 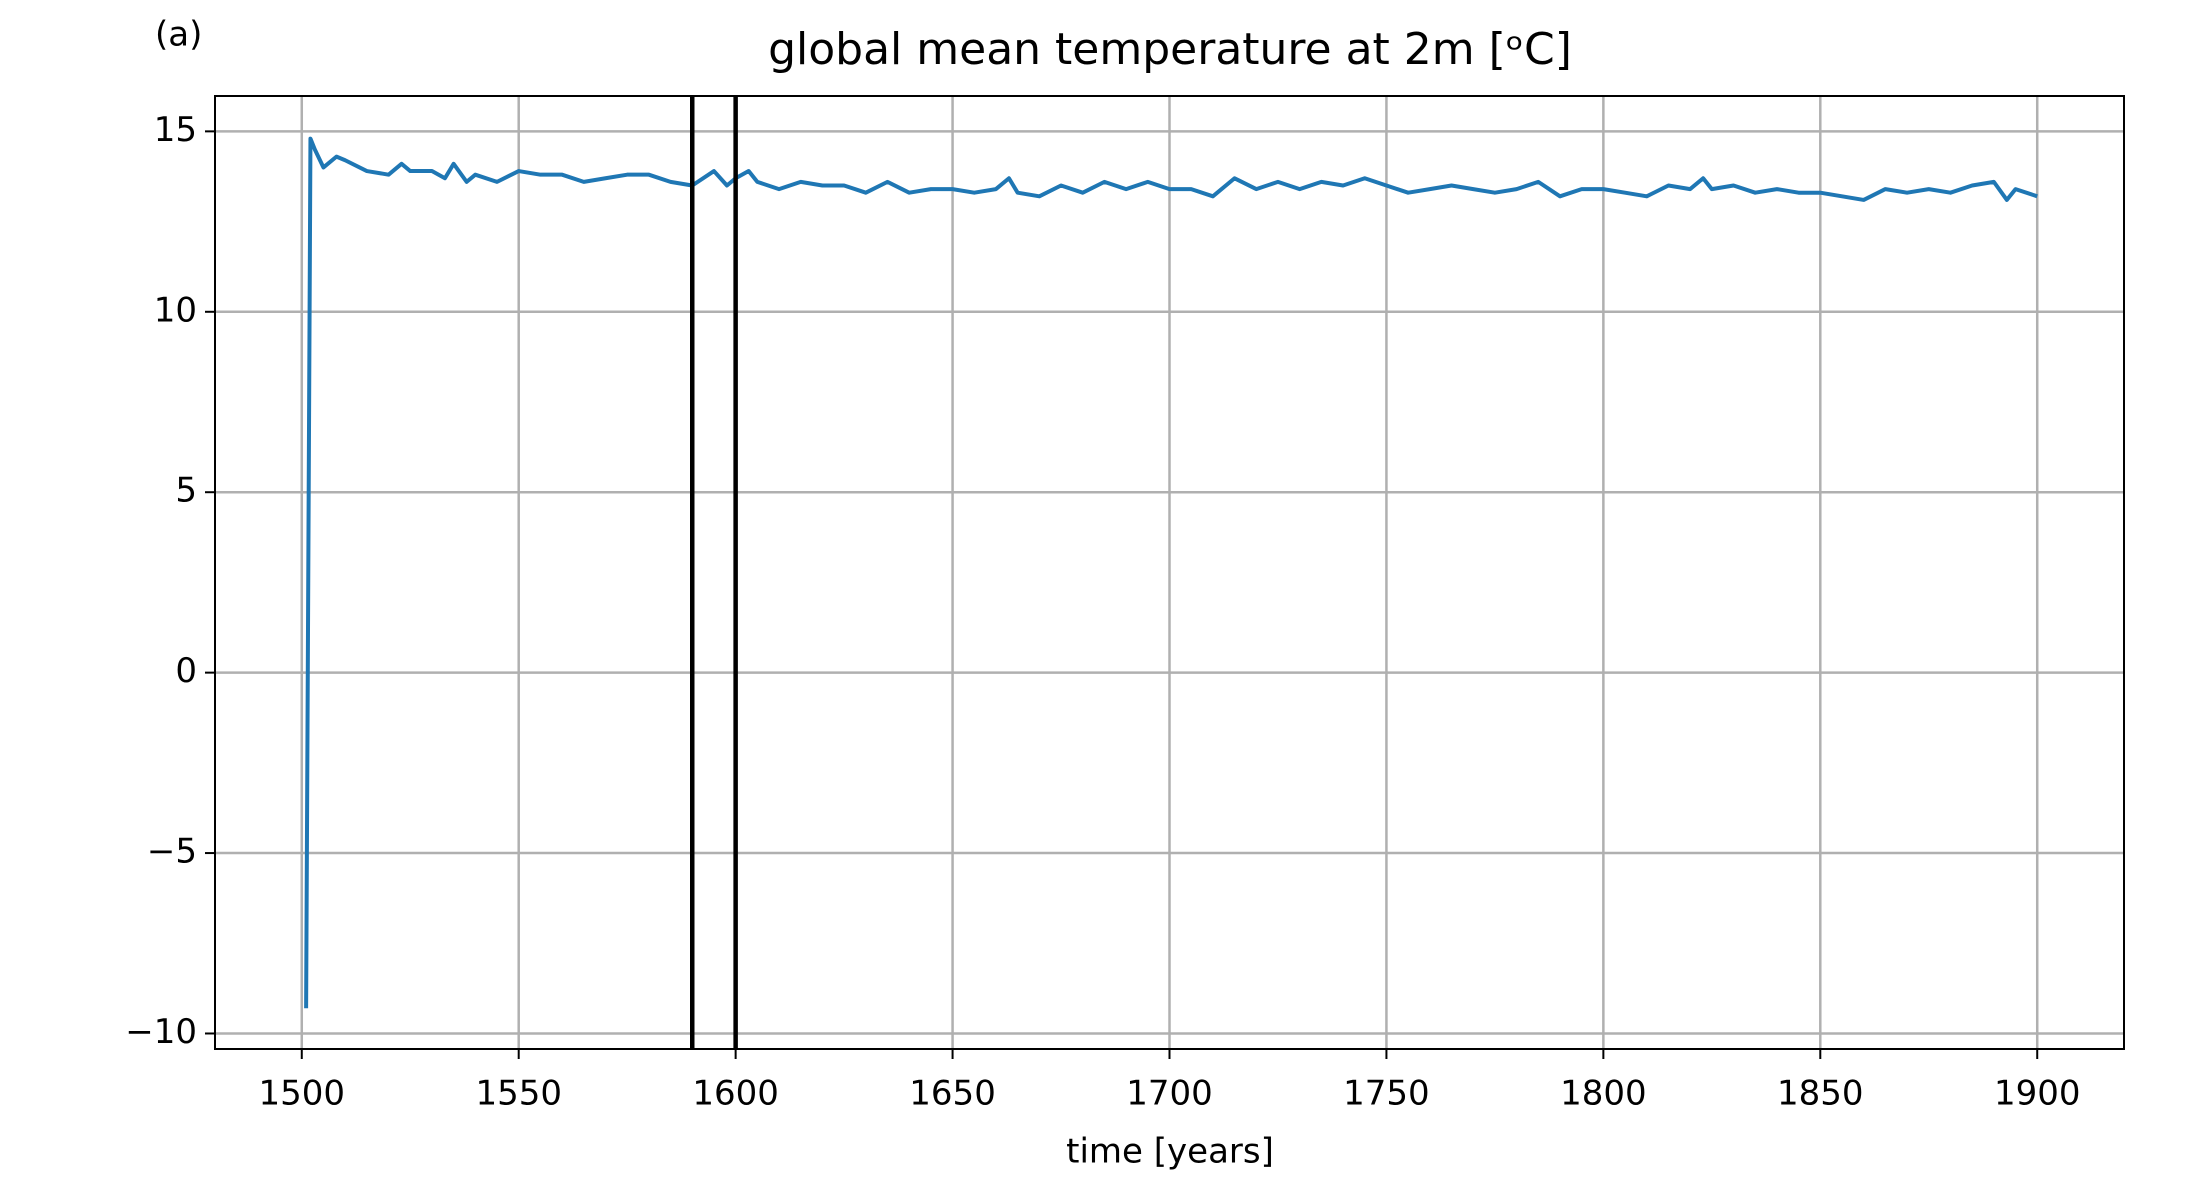 I want to click on y-tick-label: 5, so click(x=186, y=491).